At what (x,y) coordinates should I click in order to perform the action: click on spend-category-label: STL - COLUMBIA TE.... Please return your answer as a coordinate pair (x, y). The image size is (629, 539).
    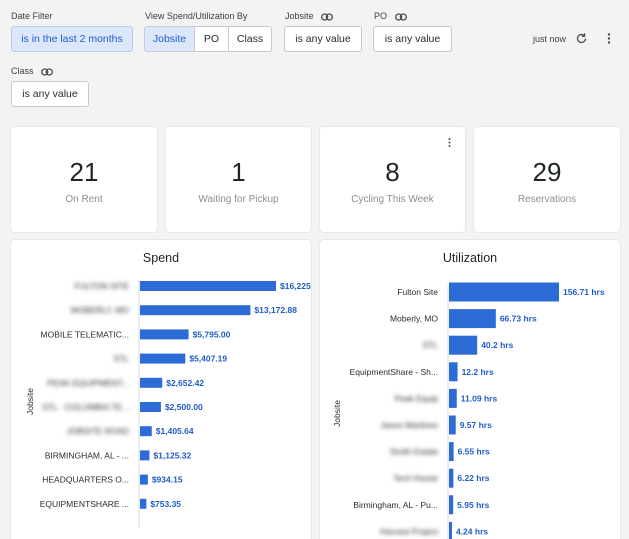
    Looking at the image, I should click on (85, 407).